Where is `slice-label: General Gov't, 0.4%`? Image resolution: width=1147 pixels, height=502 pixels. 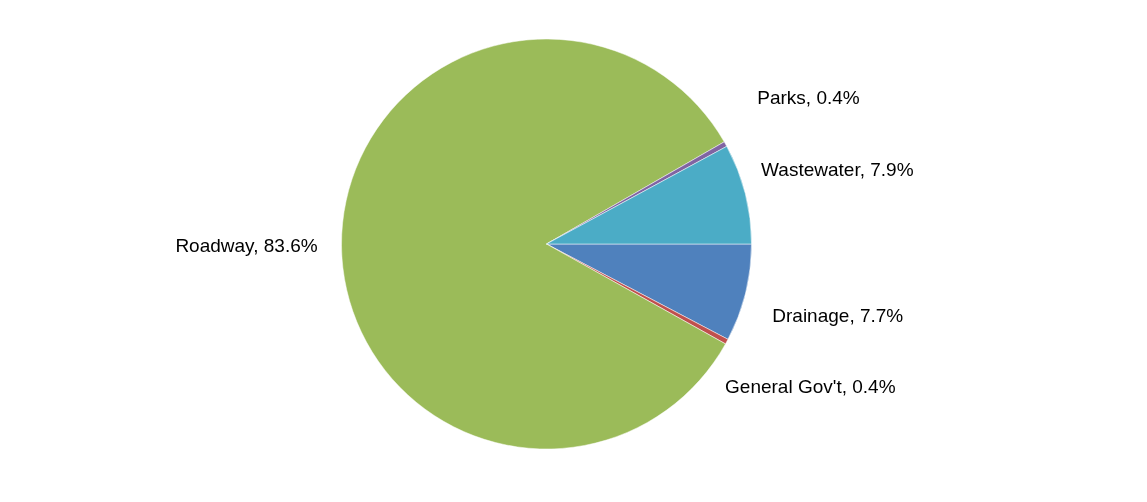
slice-label: General Gov't, 0.4% is located at coordinates (810, 386).